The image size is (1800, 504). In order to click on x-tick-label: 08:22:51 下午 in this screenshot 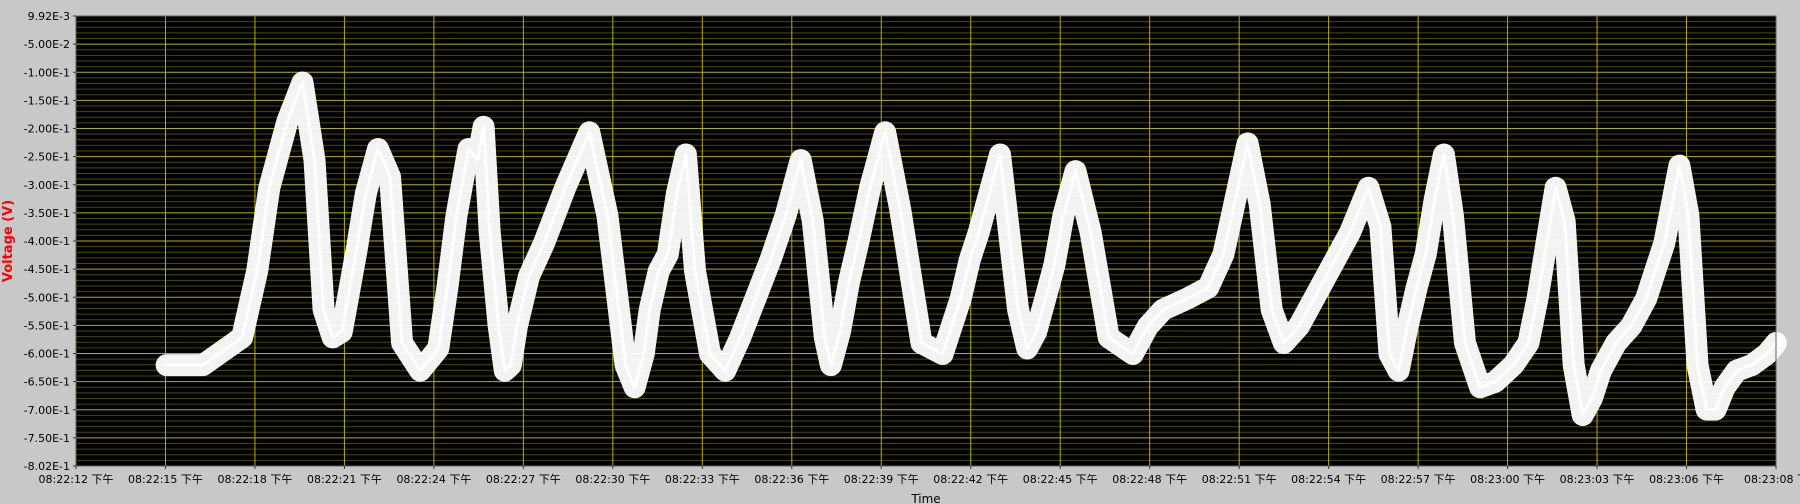, I will do `click(1239, 479)`.